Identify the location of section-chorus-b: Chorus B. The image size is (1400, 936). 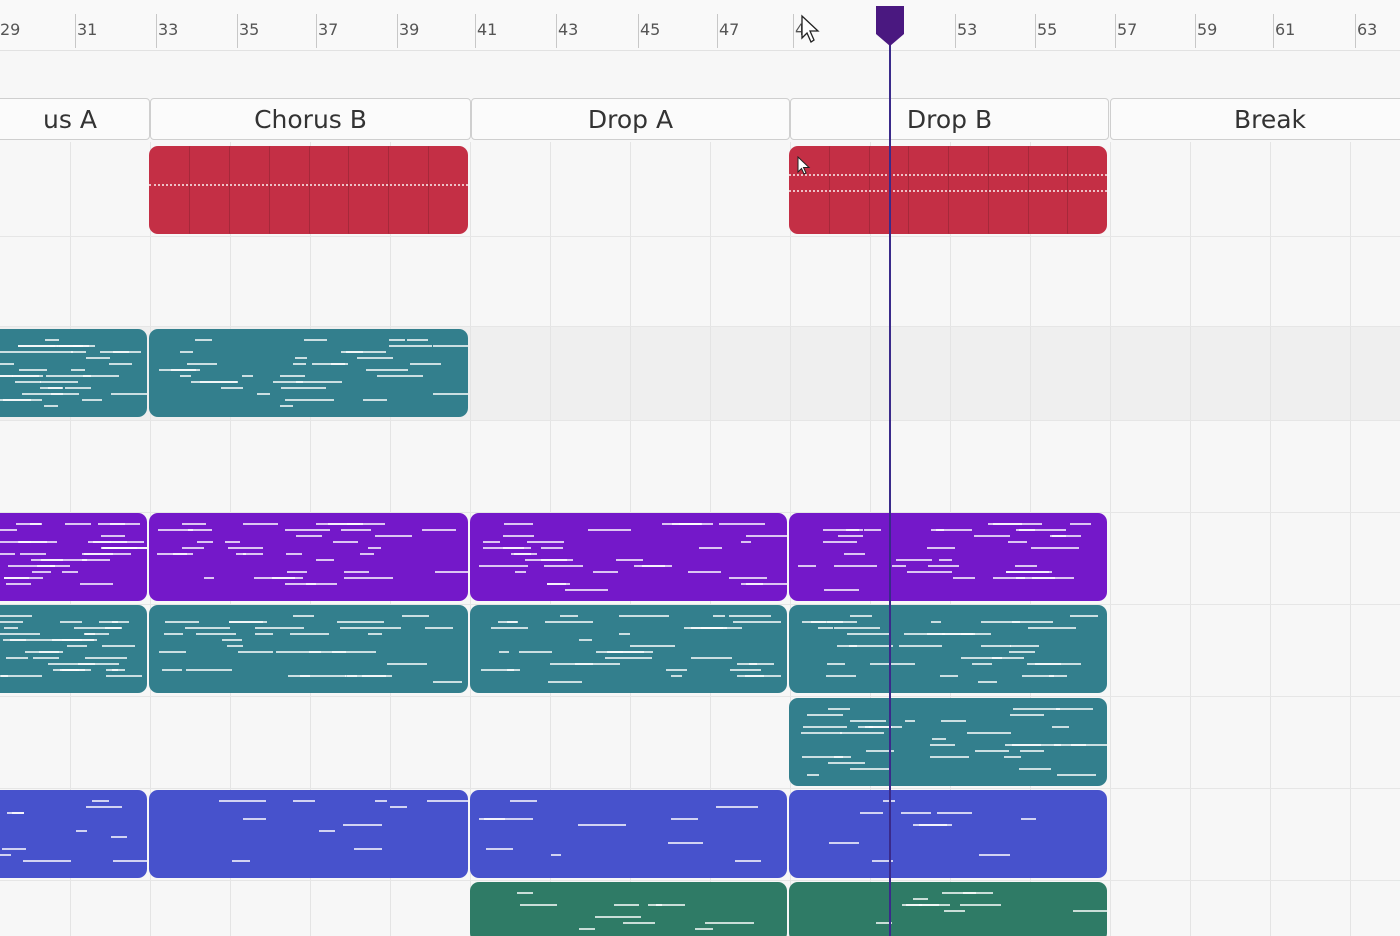
(310, 119).